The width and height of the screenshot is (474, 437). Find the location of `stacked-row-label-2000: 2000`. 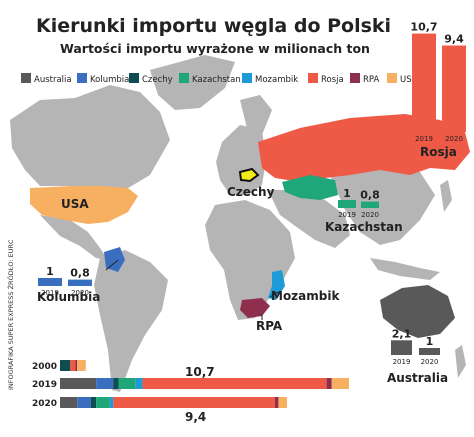

stacked-row-label-2000: 2000 is located at coordinates (44, 367).